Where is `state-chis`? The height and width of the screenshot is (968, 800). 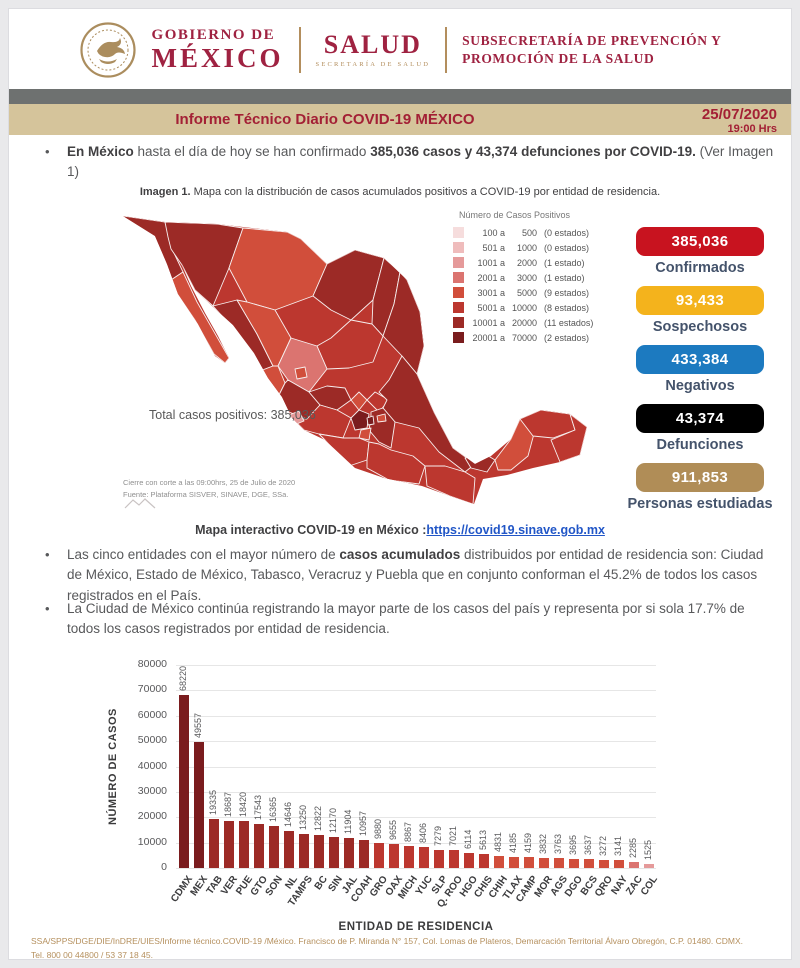
state-chis is located at coordinates (450, 484).